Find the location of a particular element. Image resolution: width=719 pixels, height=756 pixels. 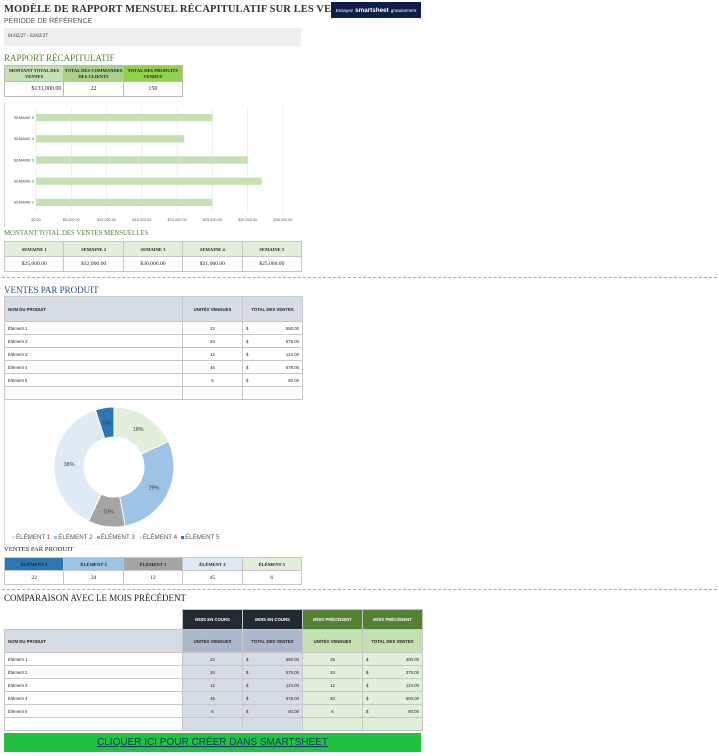

current-units: 6 is located at coordinates (212, 711).